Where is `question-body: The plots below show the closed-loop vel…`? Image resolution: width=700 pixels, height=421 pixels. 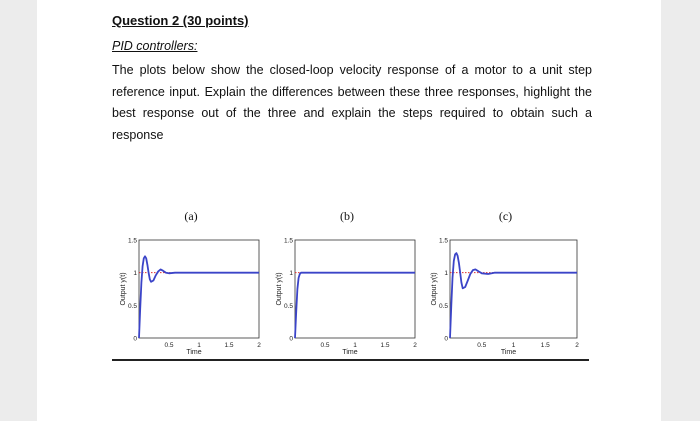
question-body: The plots below show the closed-loop vel… is located at coordinates (352, 102).